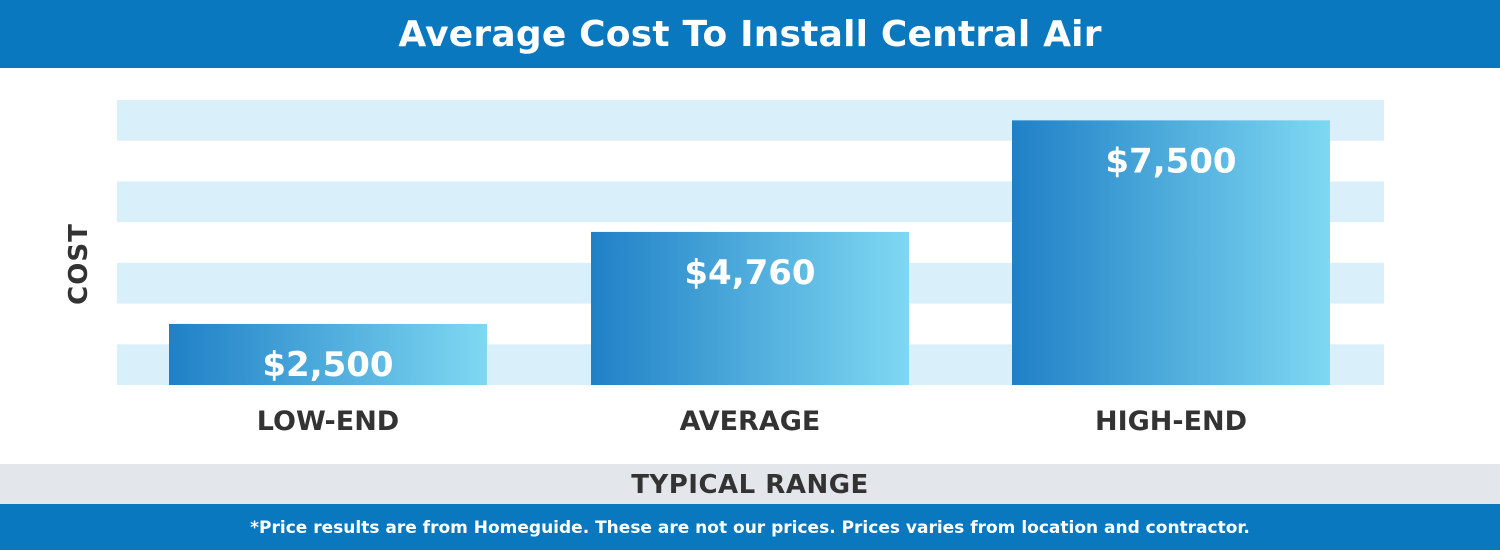 The height and width of the screenshot is (552, 1500). Describe the element at coordinates (328, 421) in the screenshot. I see `x-tick-label: LOW-END` at that location.